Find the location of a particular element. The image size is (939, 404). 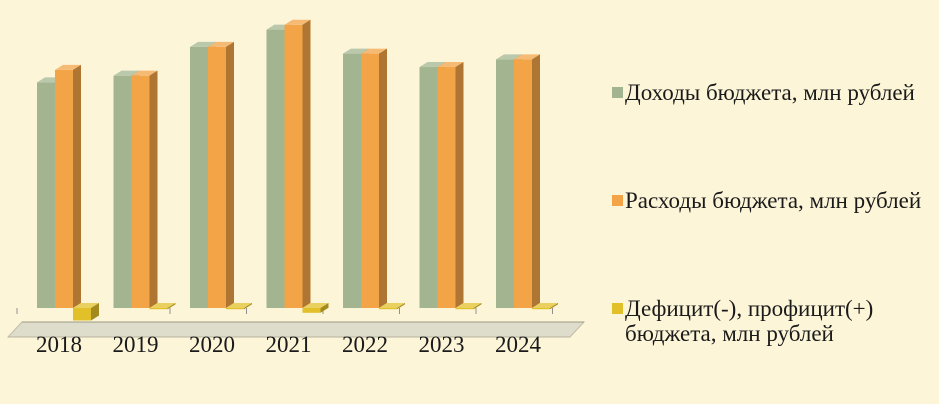

bar-balance-2019-side is located at coordinates (171, 306).